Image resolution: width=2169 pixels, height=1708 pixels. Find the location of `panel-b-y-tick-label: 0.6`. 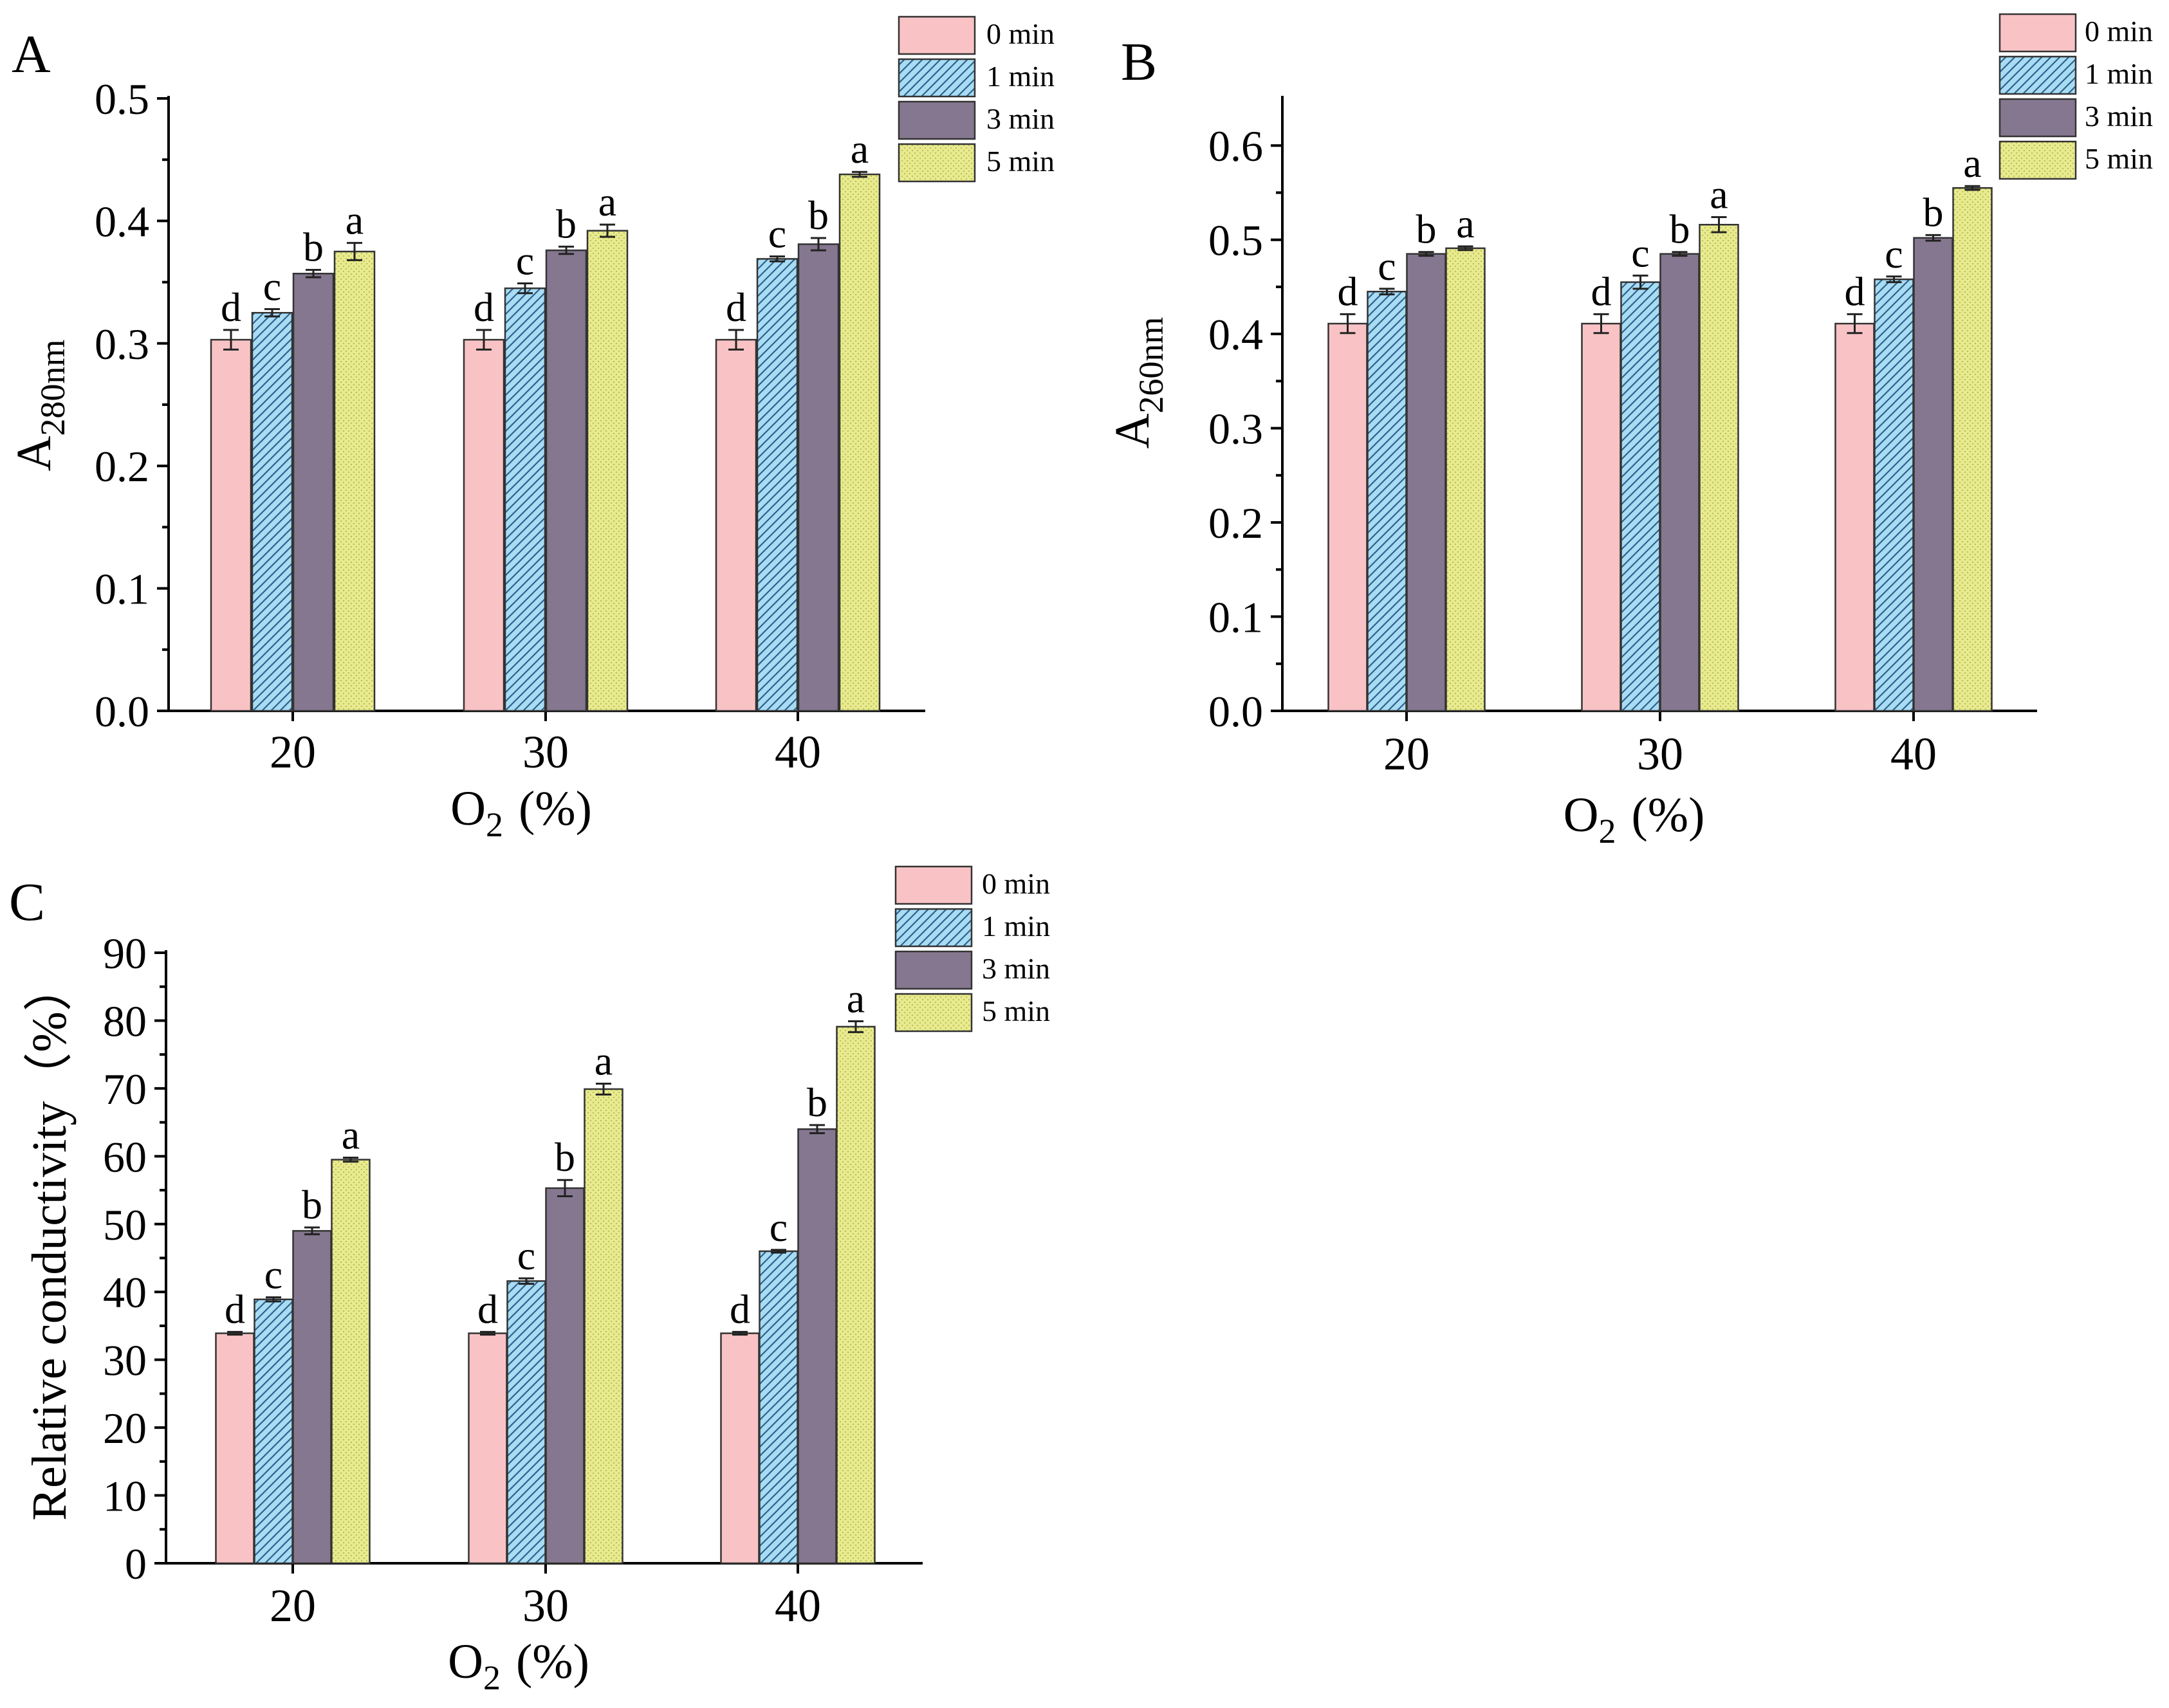

panel-b-y-tick-label: 0.6 is located at coordinates (1235, 146).